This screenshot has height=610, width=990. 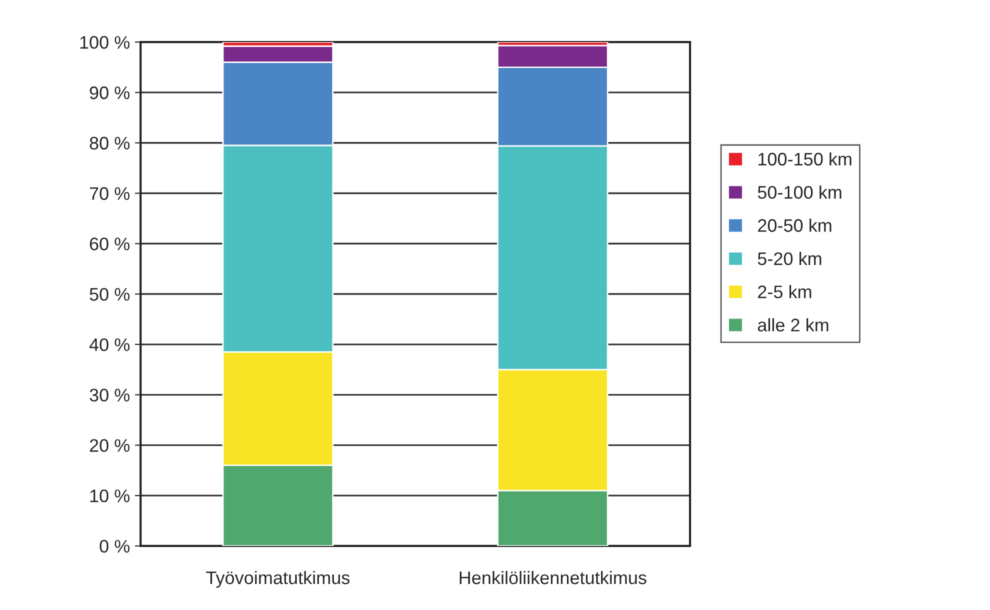 I want to click on y-tick-label: 30 %, so click(x=110, y=395).